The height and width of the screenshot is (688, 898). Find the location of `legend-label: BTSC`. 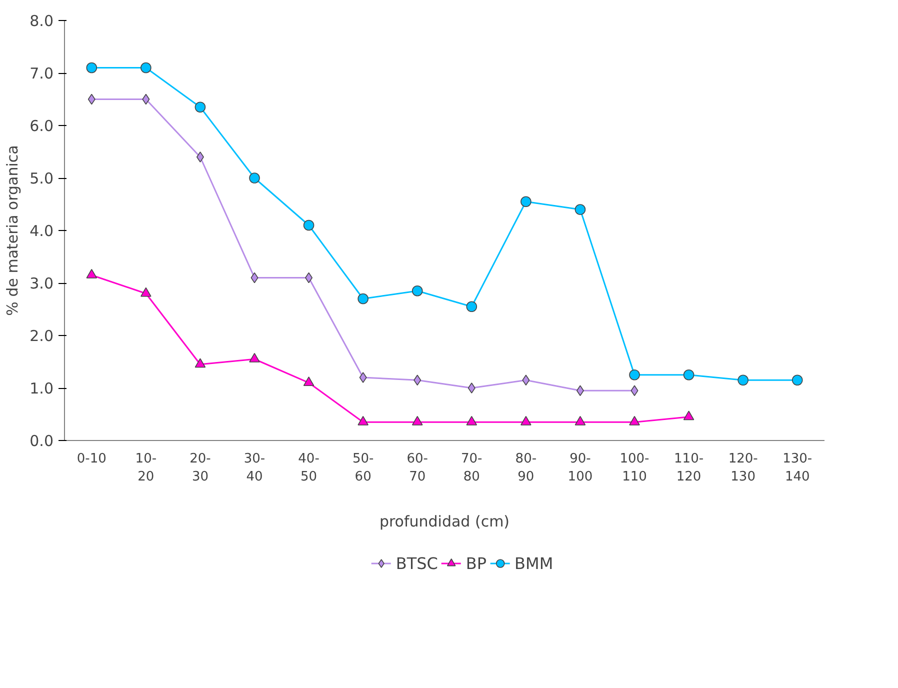

legend-label: BTSC is located at coordinates (417, 563).